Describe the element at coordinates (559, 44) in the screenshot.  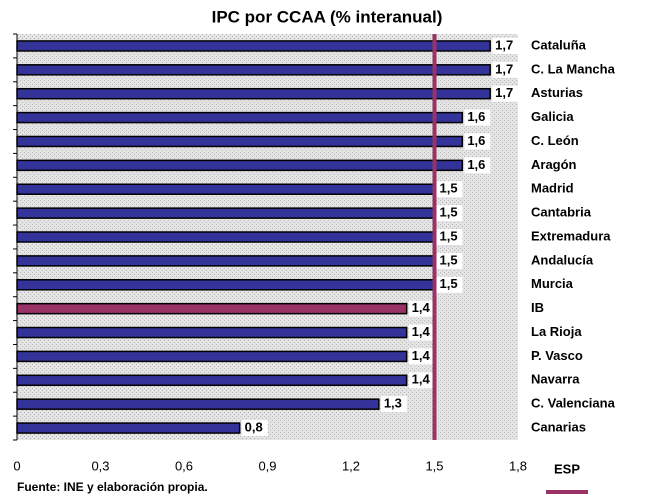
I see `category-label: Cataluña` at that location.